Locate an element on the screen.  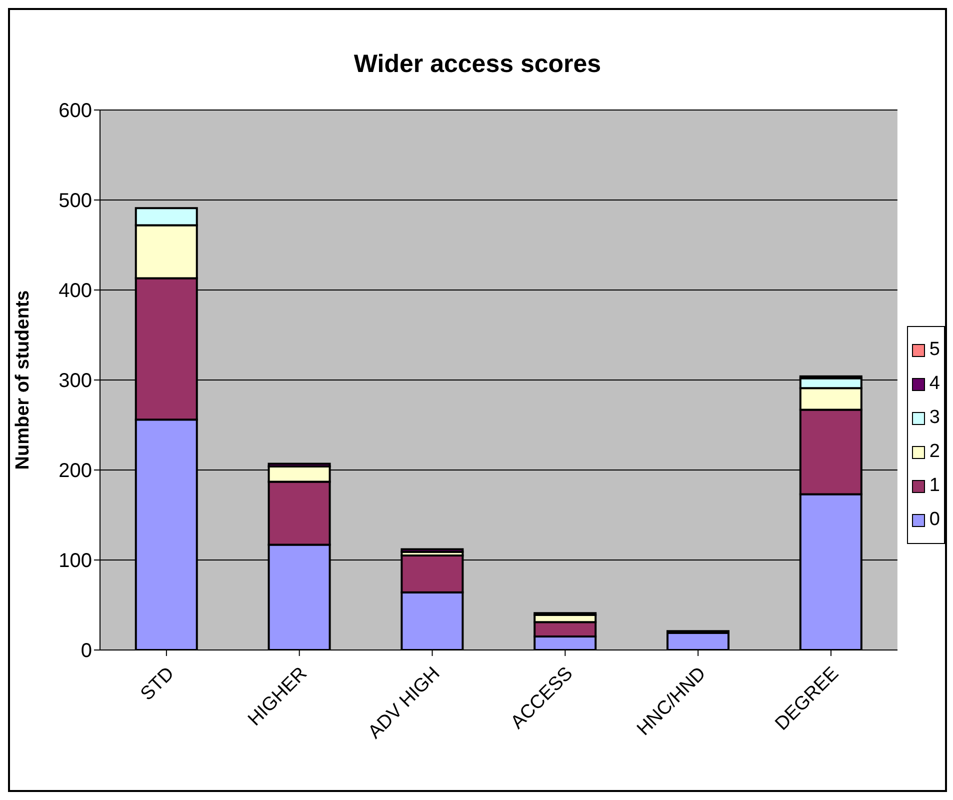
legend-label: 2 is located at coordinates (934, 452).